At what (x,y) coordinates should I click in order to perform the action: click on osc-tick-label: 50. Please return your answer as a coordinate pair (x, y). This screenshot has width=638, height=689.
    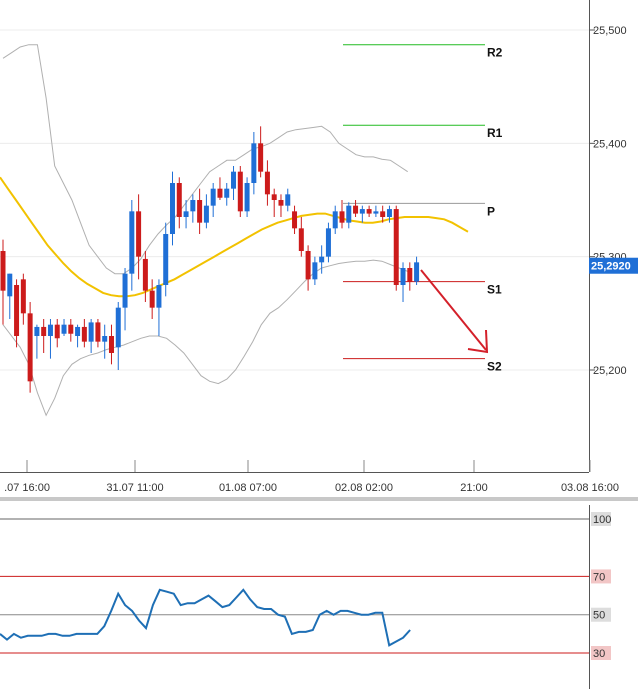
    Looking at the image, I should click on (599, 616).